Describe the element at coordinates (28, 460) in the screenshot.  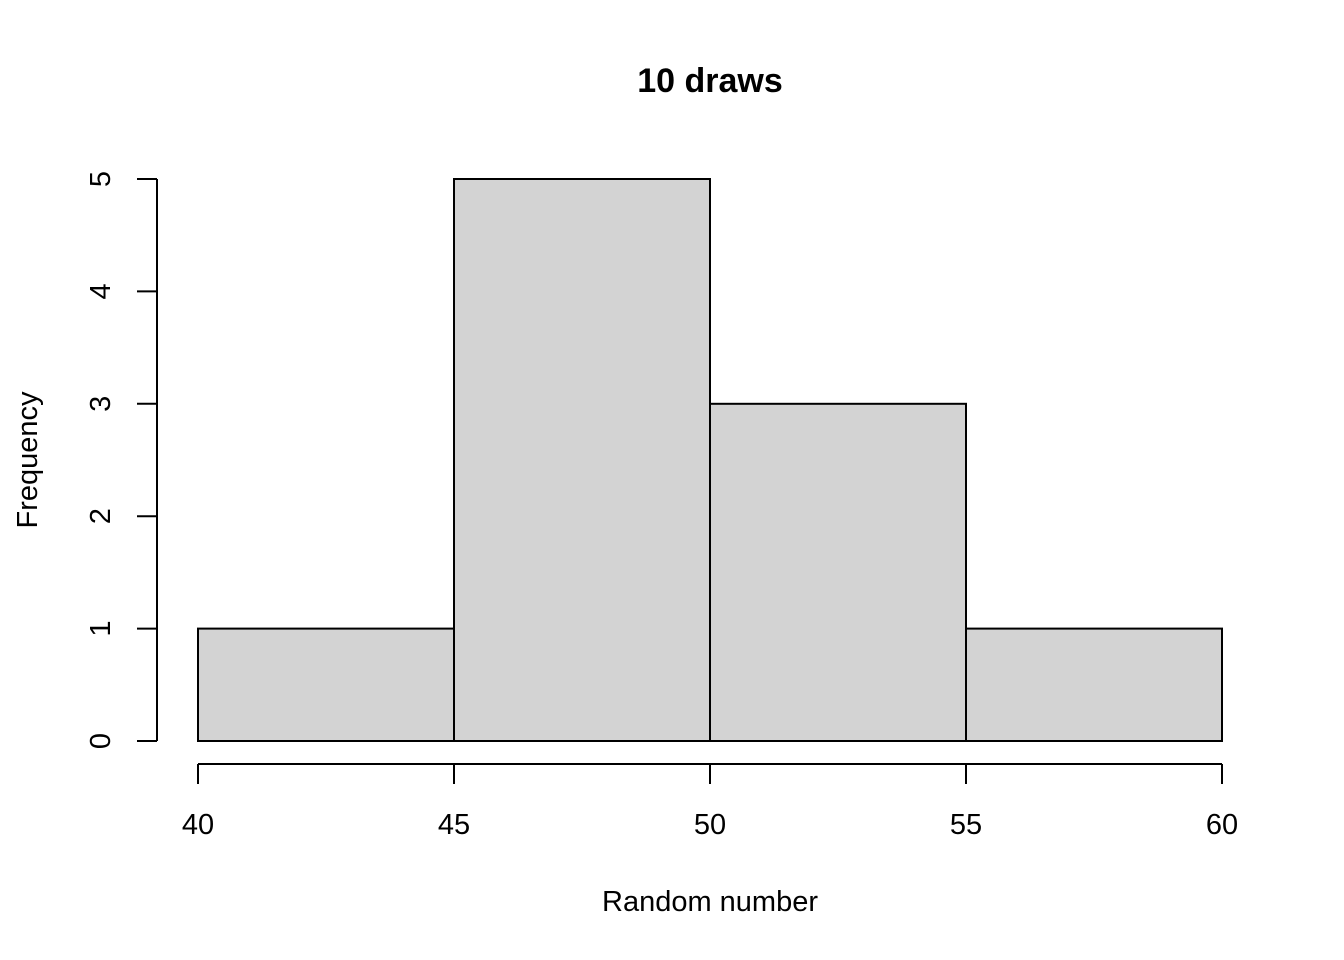
I see `y-axis-label: Frequency` at that location.